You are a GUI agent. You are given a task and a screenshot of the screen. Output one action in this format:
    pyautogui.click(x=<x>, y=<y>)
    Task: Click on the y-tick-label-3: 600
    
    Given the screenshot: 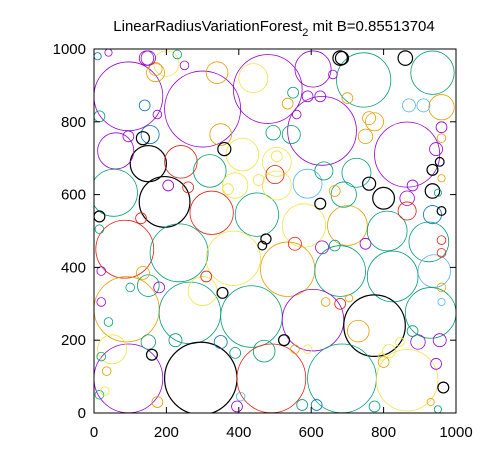 What is the action you would take?
    pyautogui.click(x=73, y=195)
    